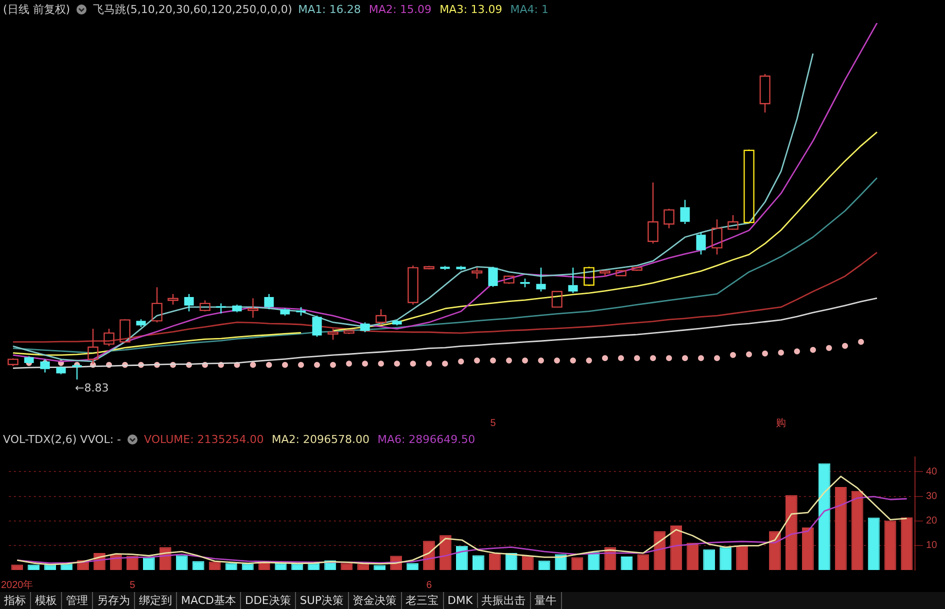 Image resolution: width=945 pixels, height=609 pixels. Describe the element at coordinates (321, 439) in the screenshot. I see `text: MA2: 2096578.00` at that location.